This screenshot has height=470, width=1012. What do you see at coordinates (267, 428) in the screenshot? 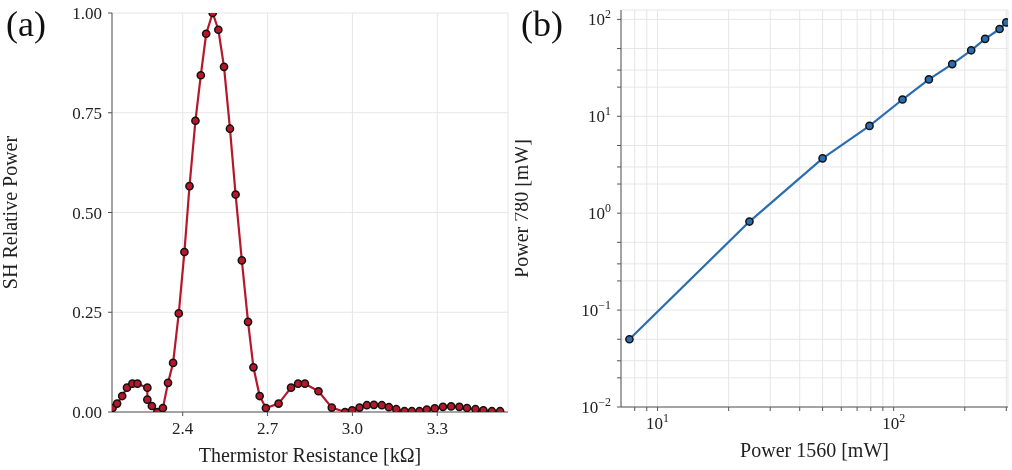
I see `x-tick-label: 2.7` at bounding box center [267, 428].